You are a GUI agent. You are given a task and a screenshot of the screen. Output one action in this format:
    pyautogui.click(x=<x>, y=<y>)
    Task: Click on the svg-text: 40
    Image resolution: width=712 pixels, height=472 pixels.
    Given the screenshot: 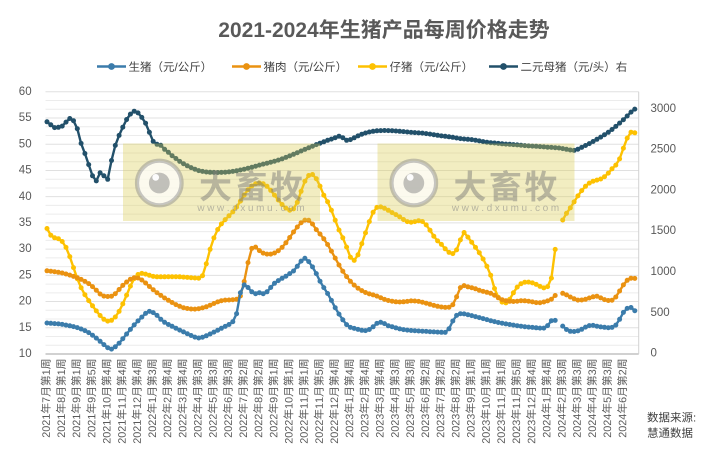 What is the action you would take?
    pyautogui.click(x=25, y=197)
    